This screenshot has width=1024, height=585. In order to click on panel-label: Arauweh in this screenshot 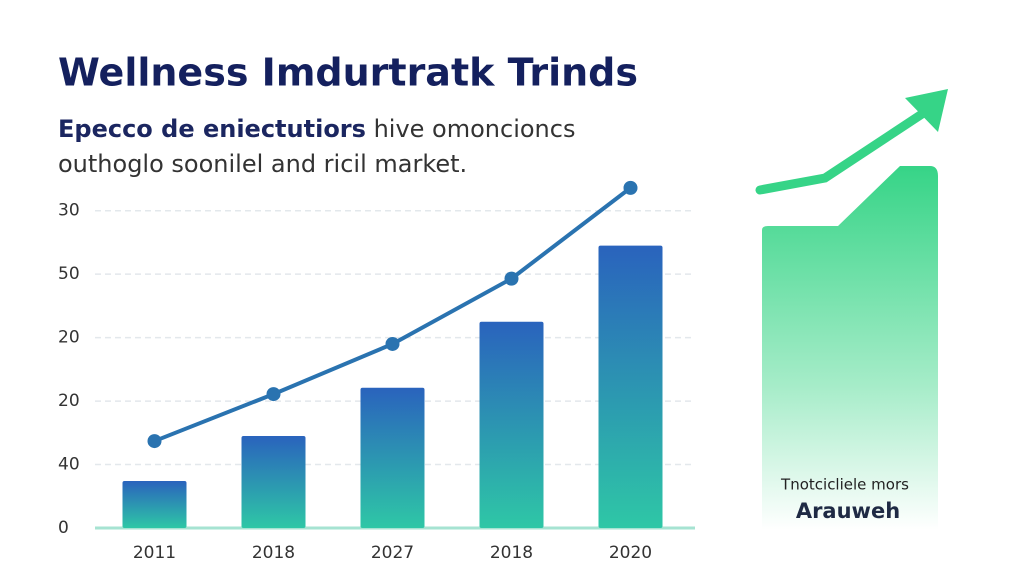, I will do `click(848, 511)`.